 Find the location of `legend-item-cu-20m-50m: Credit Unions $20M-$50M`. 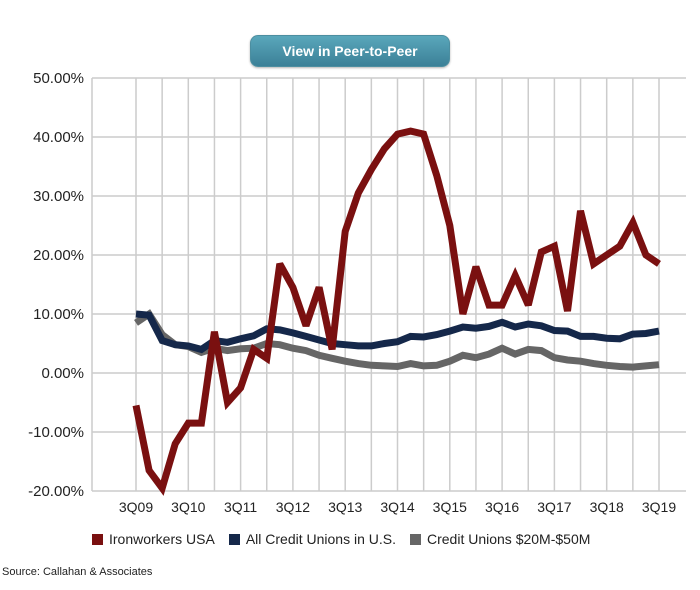

legend-item-cu-20m-50m: Credit Unions $20M-$50M is located at coordinates (500, 539).